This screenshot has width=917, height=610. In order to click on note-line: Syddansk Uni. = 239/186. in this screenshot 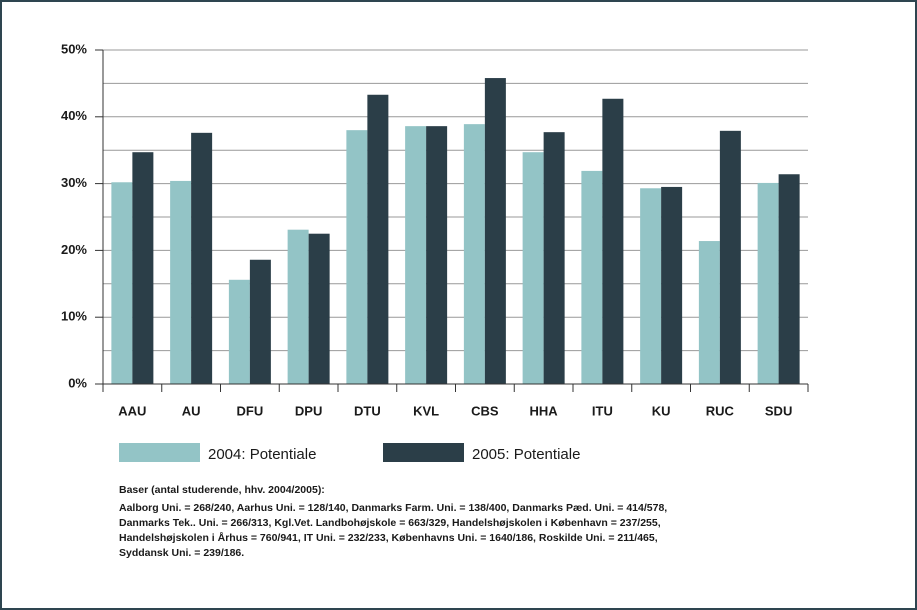, I will do `click(181, 553)`.